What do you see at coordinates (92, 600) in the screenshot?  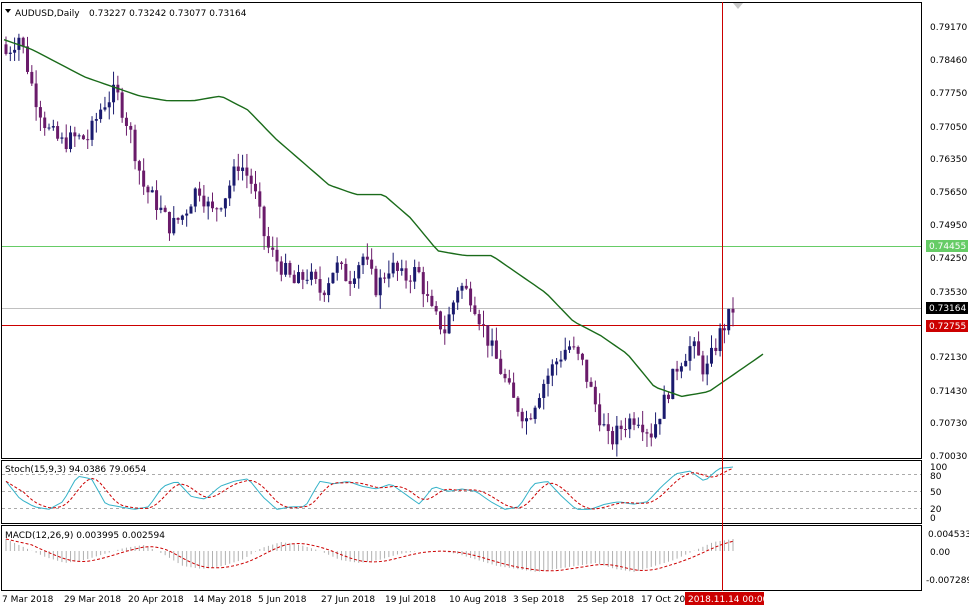 I see `time-tick: 29 Mar 2018` at bounding box center [92, 600].